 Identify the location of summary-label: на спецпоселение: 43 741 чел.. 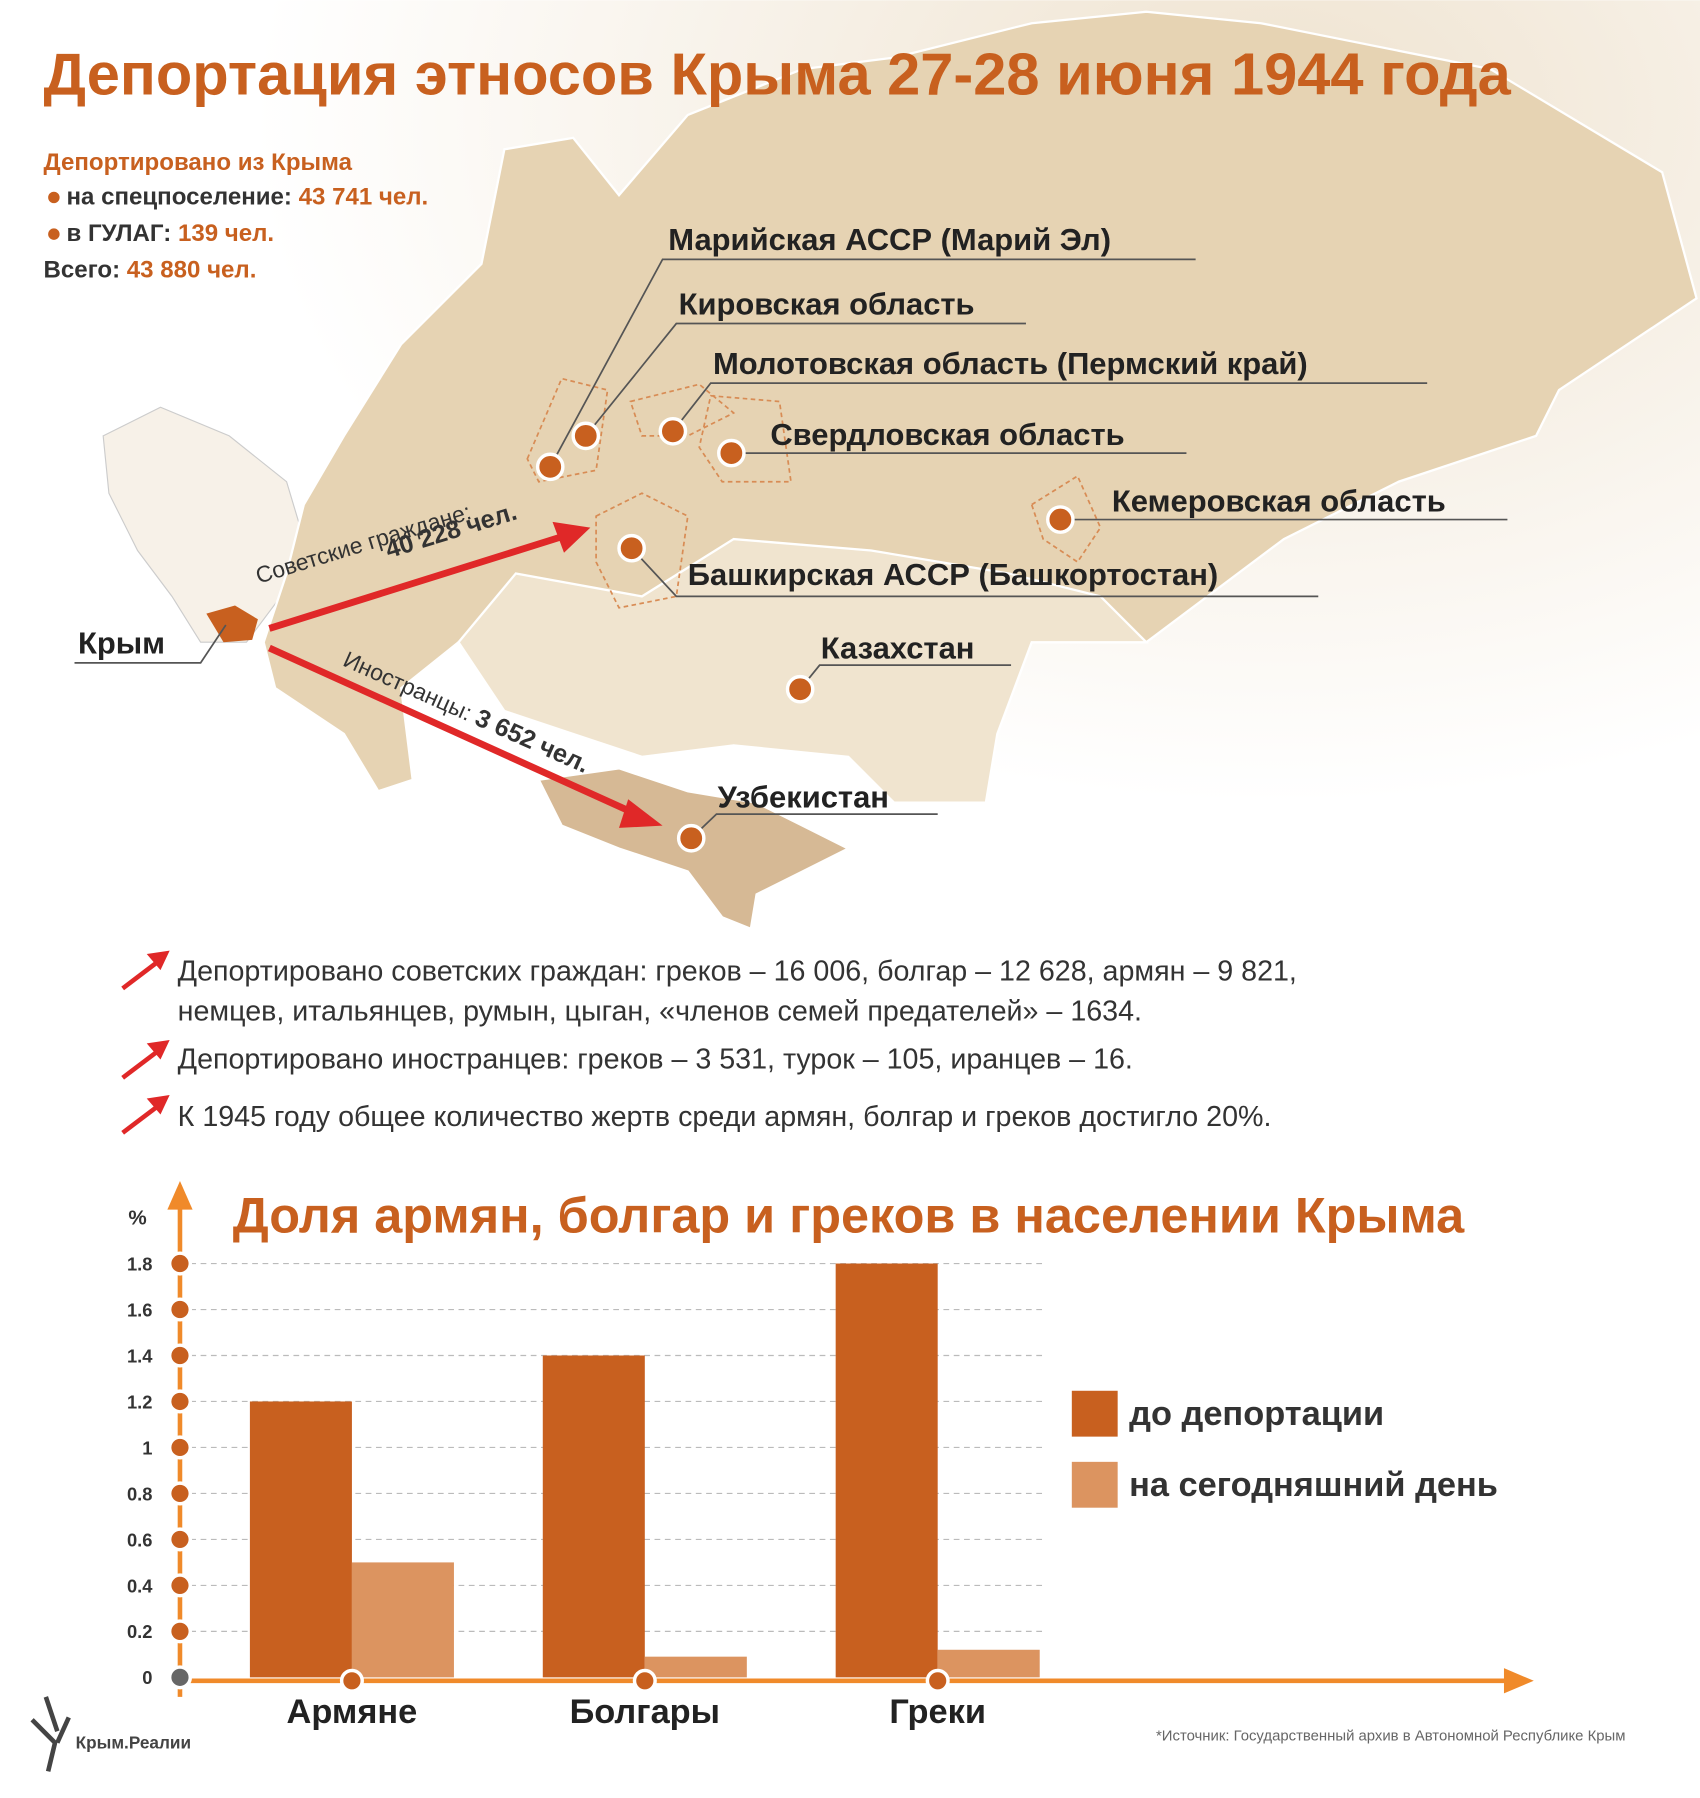
(247, 196).